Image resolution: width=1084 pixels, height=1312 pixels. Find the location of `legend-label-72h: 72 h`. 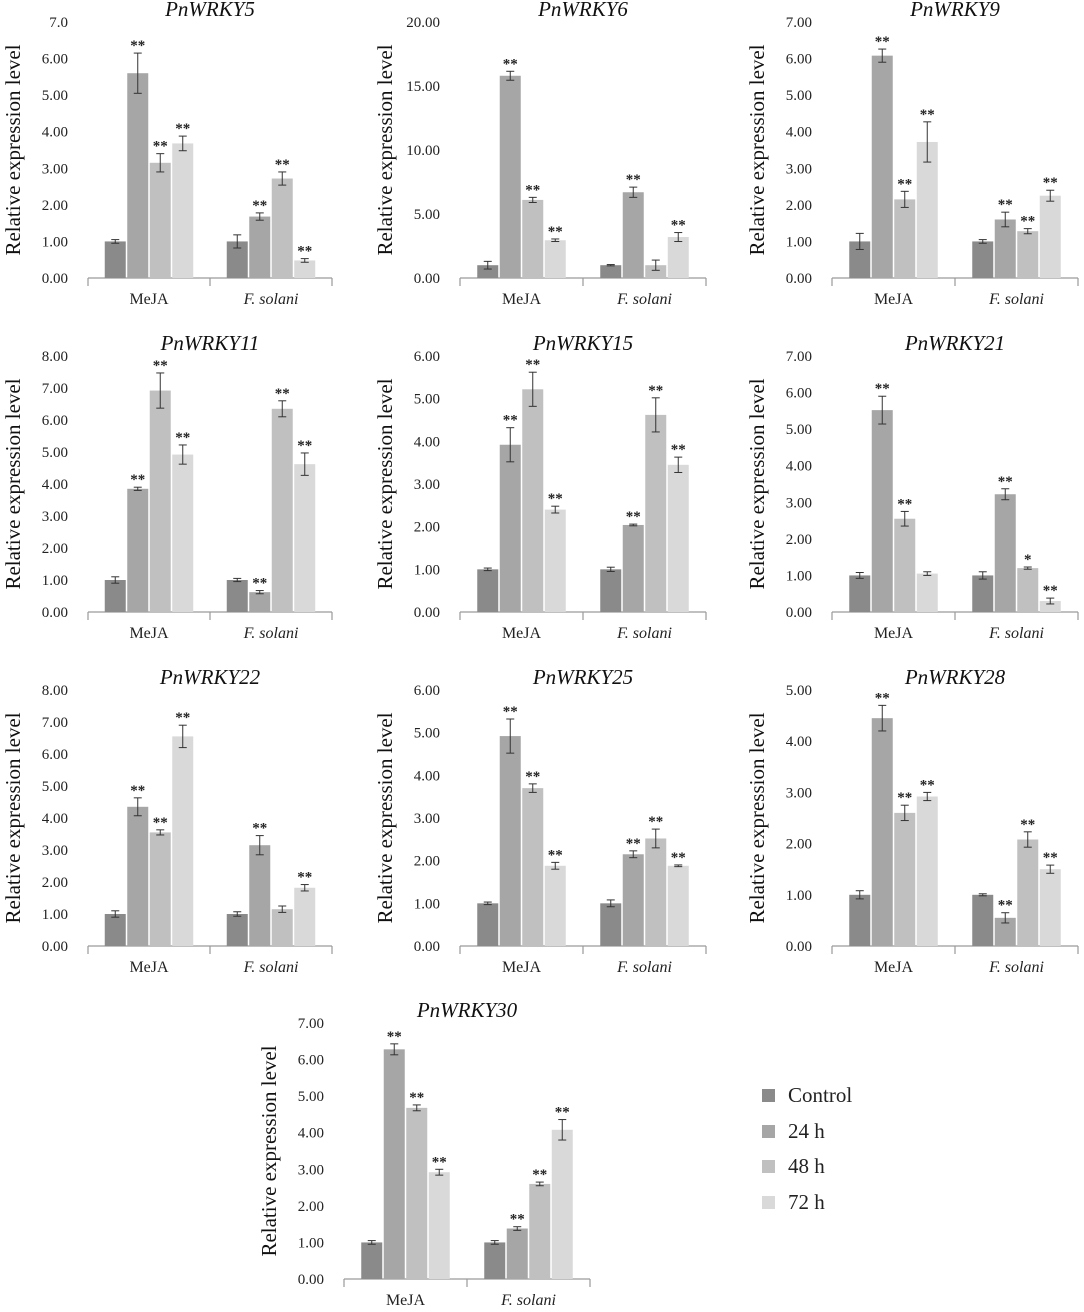

legend-label-72h: 72 h is located at coordinates (806, 1201).